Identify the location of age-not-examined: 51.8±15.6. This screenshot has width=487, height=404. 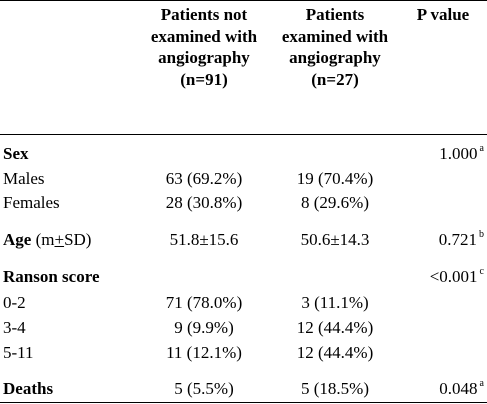
(204, 239).